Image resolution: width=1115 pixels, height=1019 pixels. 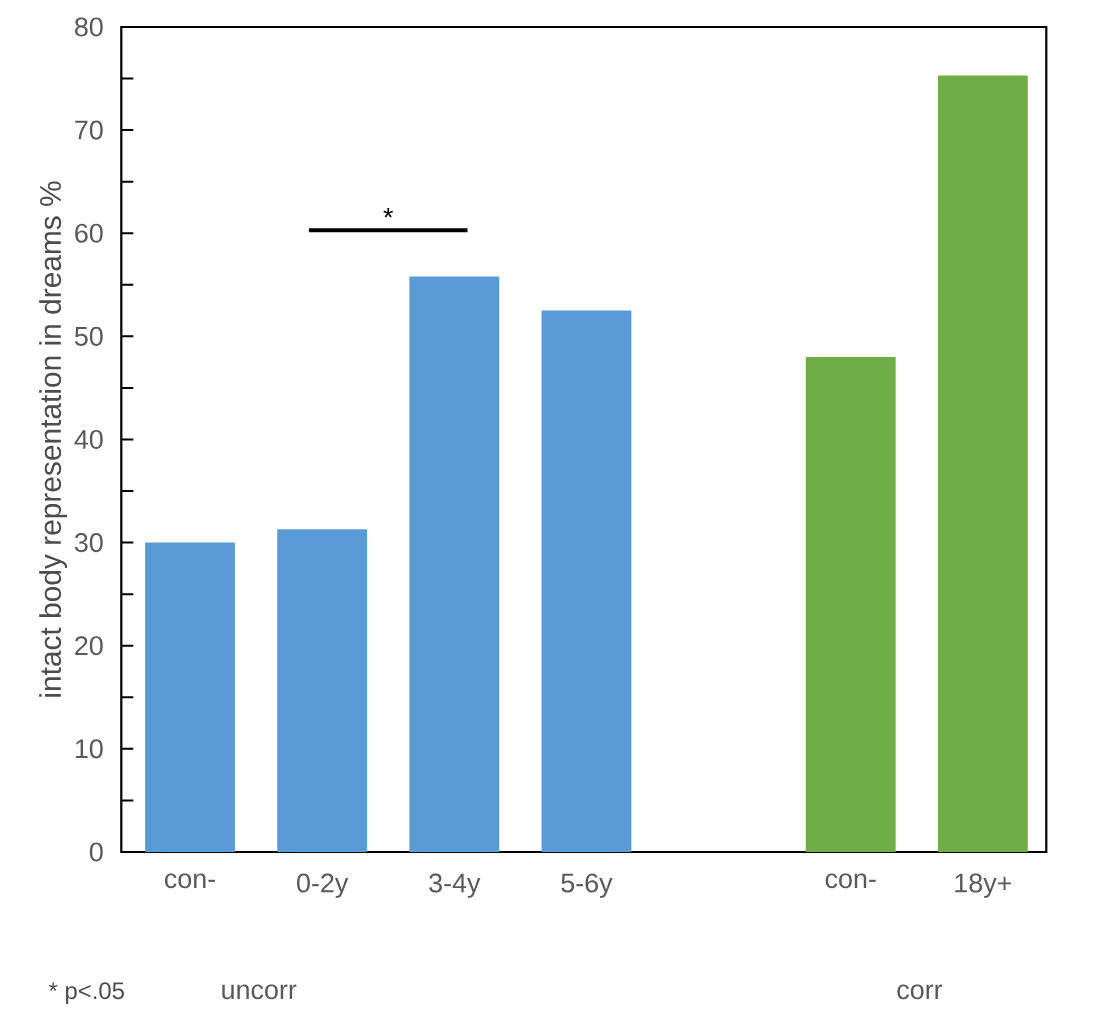 What do you see at coordinates (96, 852) in the screenshot?
I see `y-tick-label: 0` at bounding box center [96, 852].